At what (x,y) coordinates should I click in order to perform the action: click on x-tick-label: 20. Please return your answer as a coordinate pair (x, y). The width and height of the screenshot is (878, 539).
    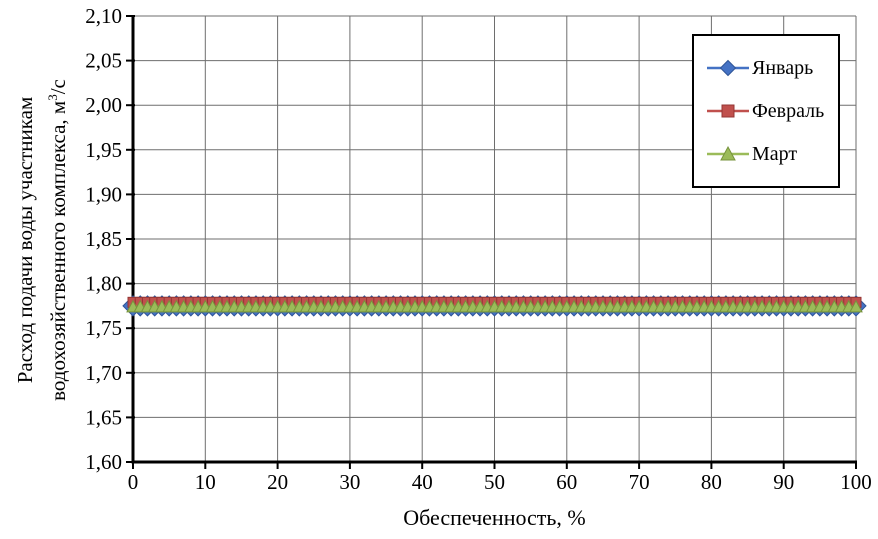
    Looking at the image, I should click on (277, 482).